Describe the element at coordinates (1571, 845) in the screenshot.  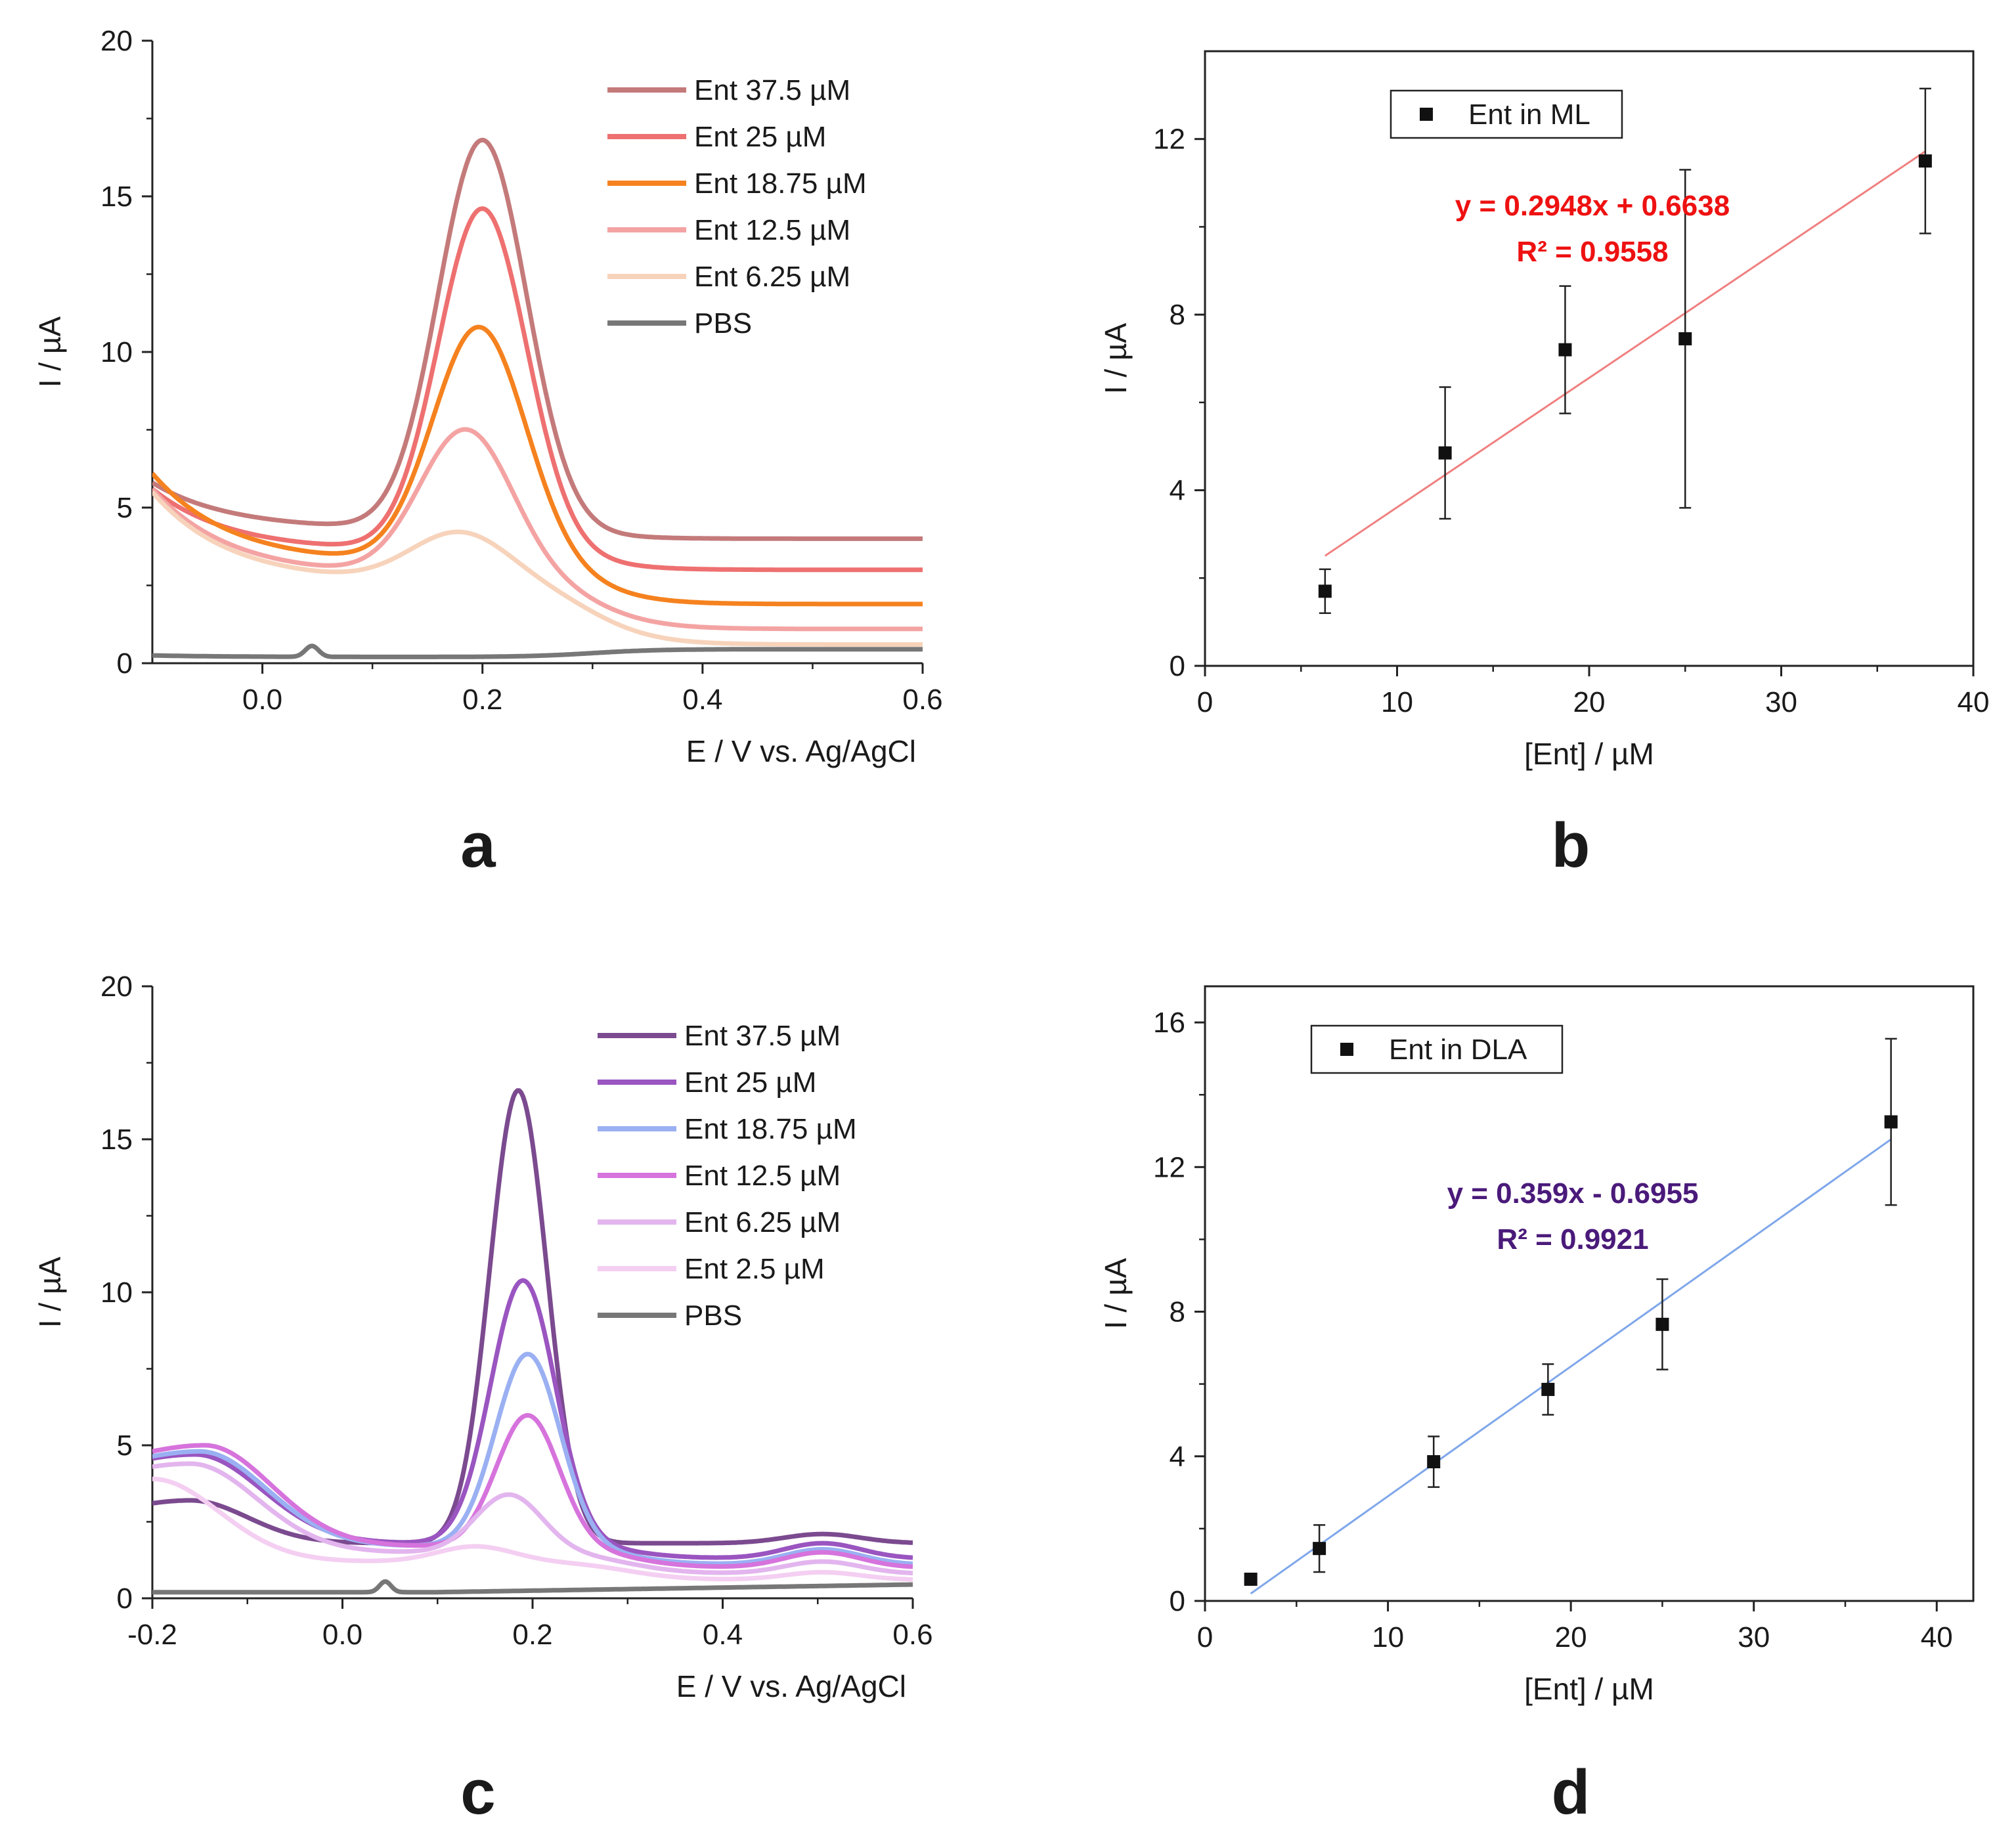
I see `panel-letter: b` at that location.